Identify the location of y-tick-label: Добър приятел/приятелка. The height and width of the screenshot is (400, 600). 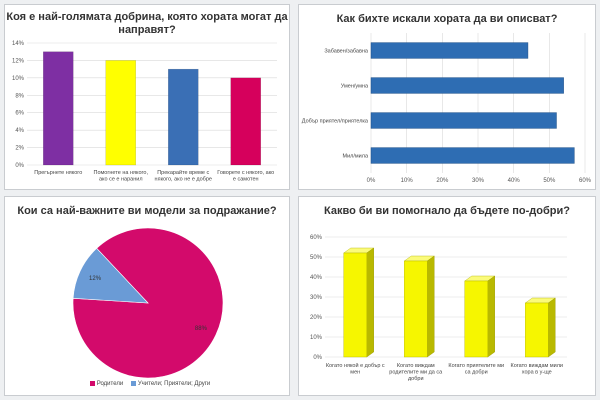
(335, 122).